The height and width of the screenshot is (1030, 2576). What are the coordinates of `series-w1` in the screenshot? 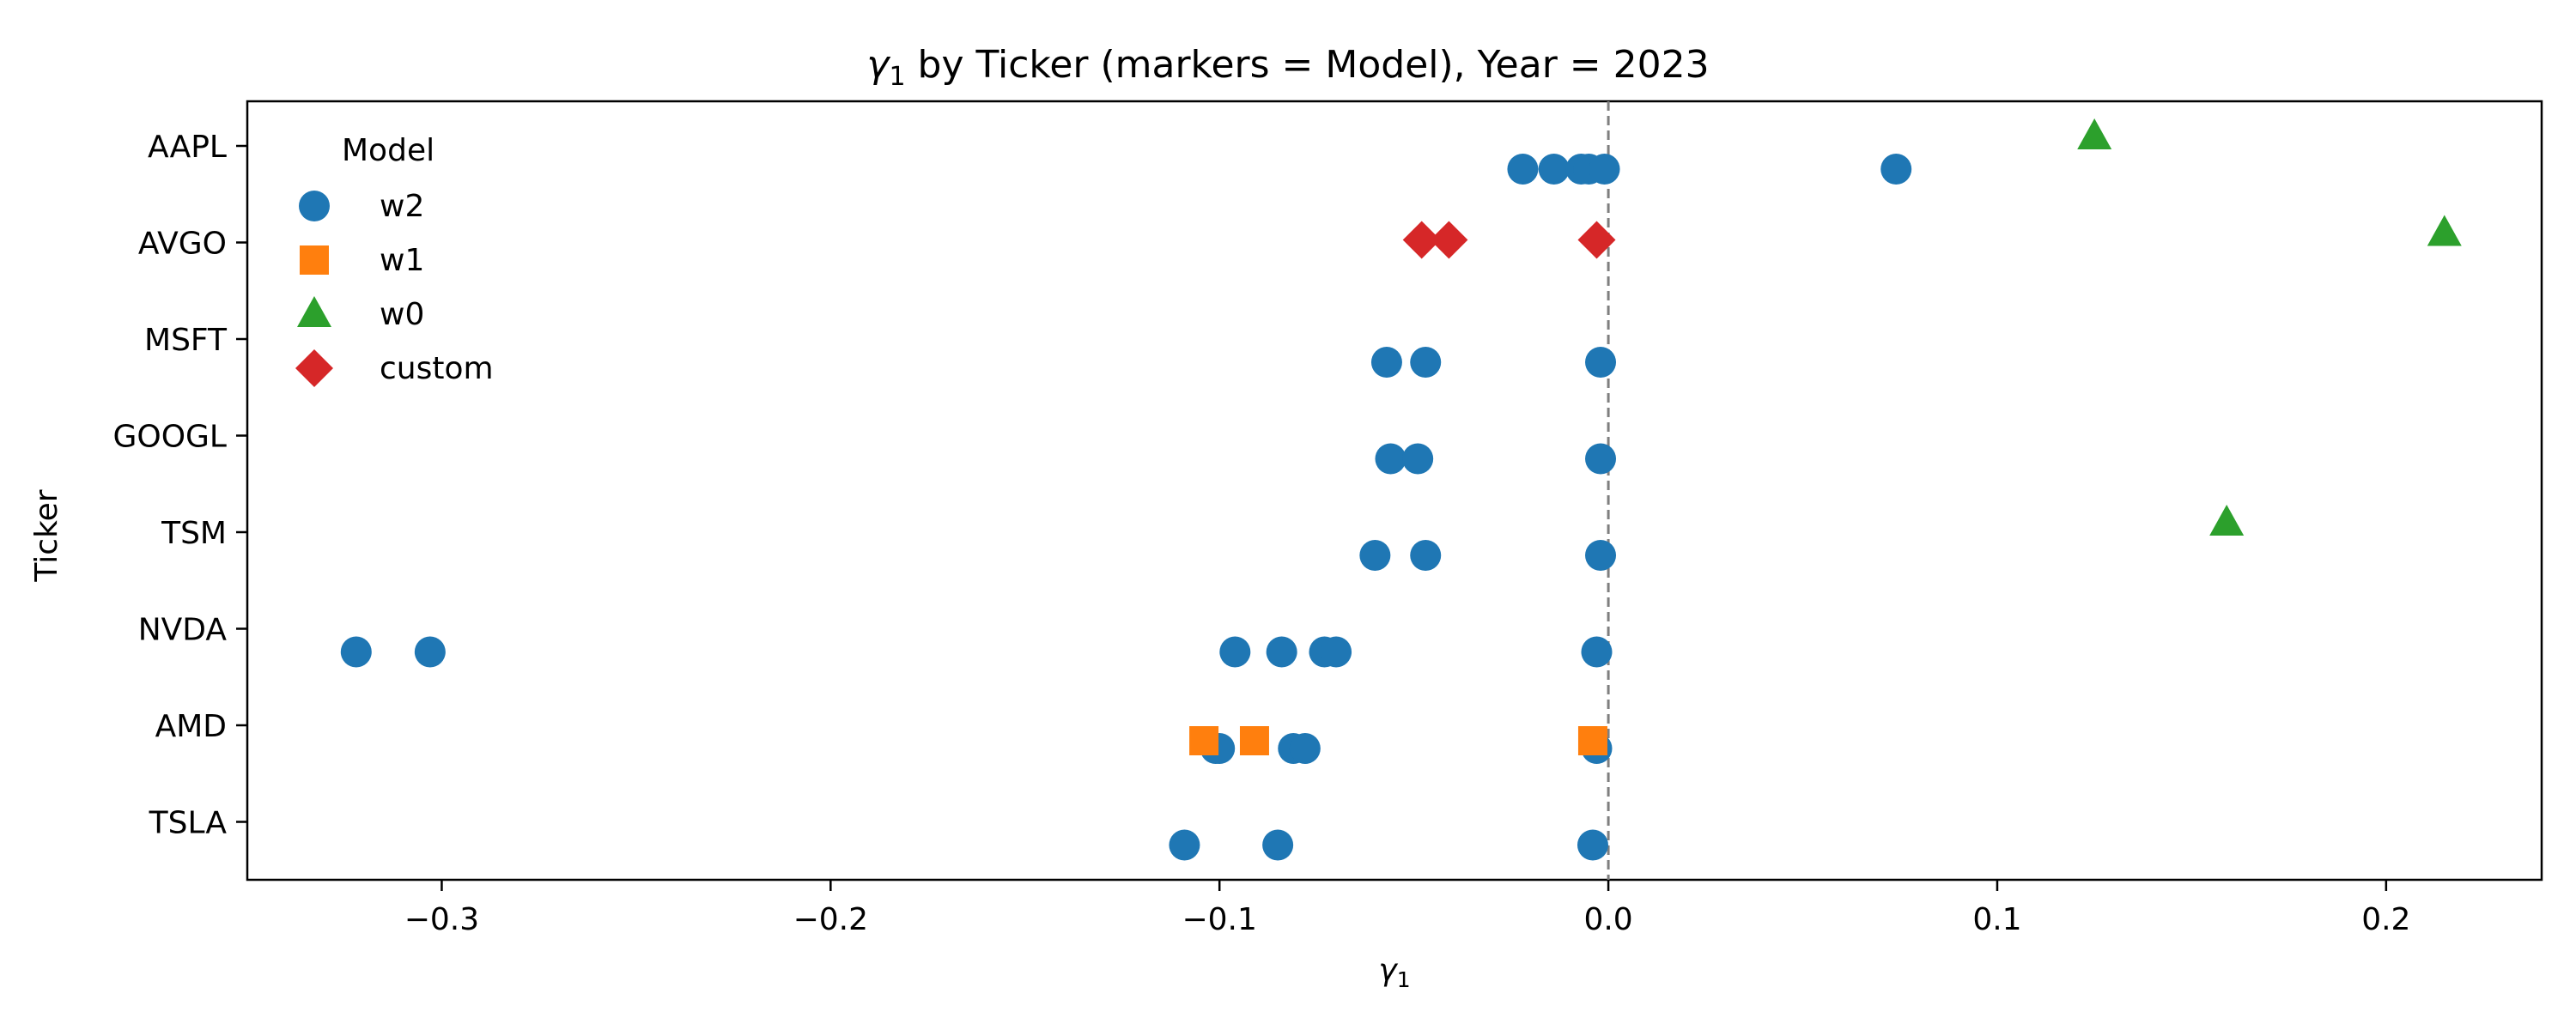 It's located at (1398, 740).